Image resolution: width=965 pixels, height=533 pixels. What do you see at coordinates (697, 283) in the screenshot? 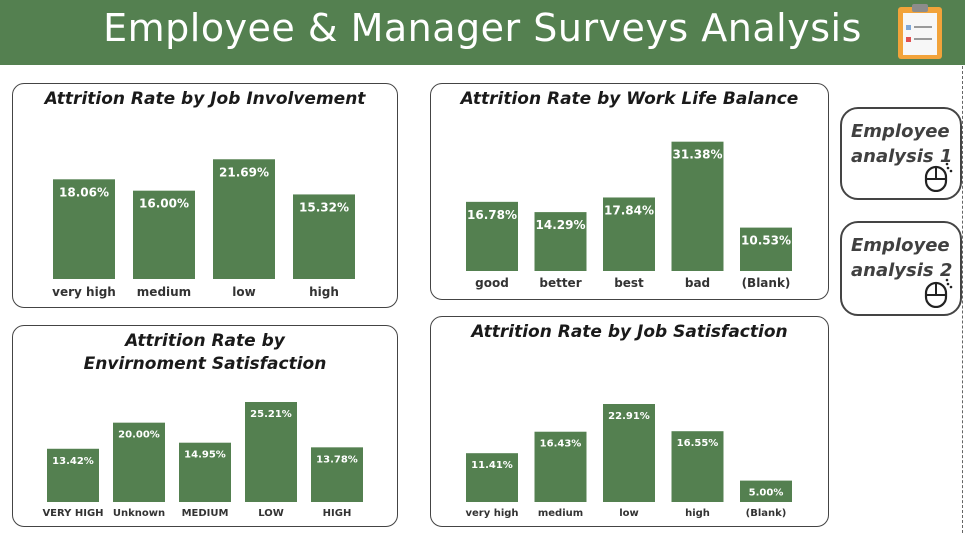
I see `category-label: bad` at bounding box center [697, 283].